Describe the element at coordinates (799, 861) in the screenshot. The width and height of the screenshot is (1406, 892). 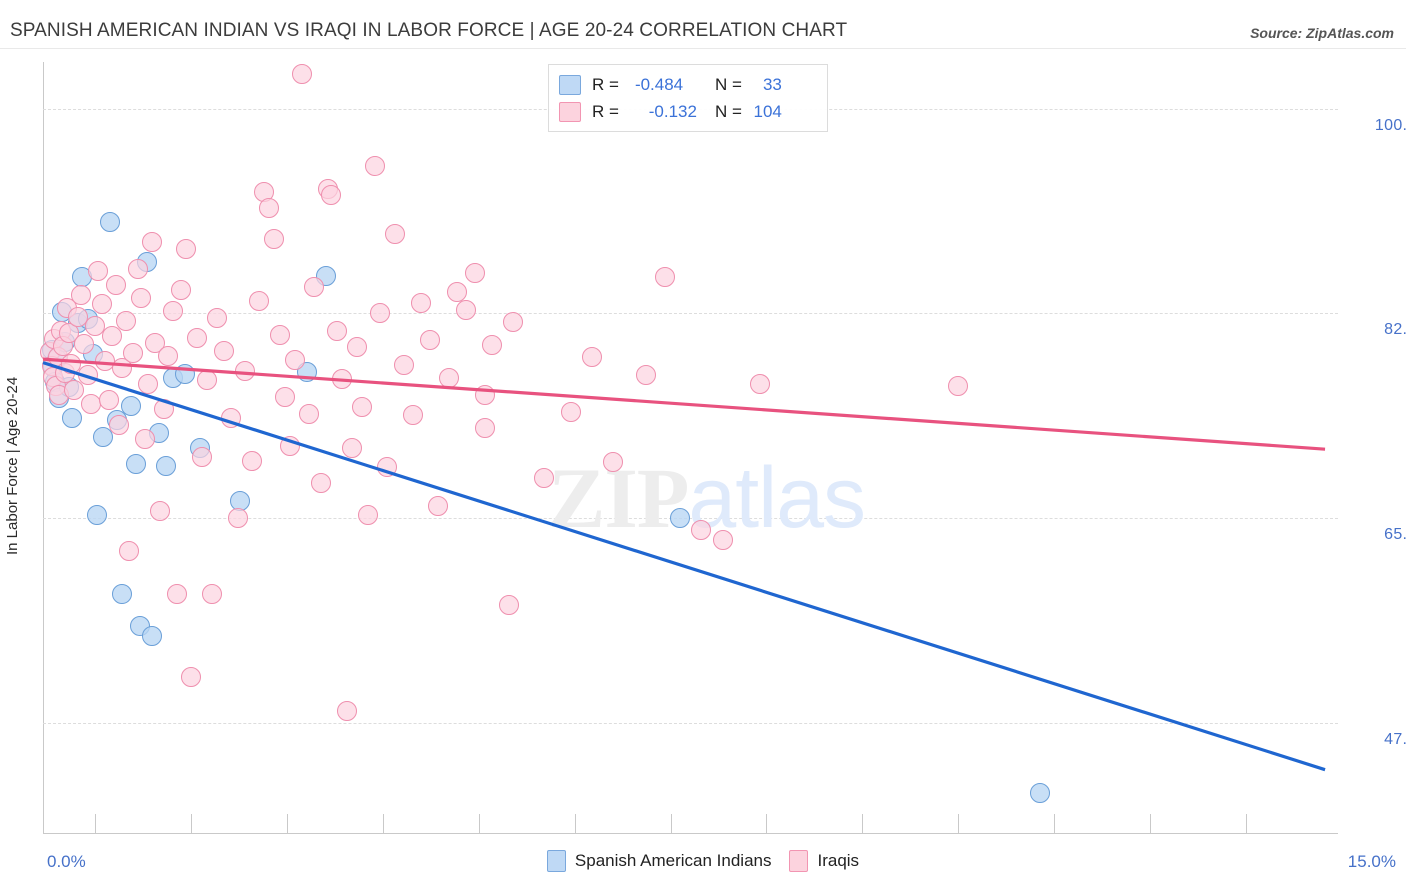
I see `legend-swatch-iraqis` at that location.